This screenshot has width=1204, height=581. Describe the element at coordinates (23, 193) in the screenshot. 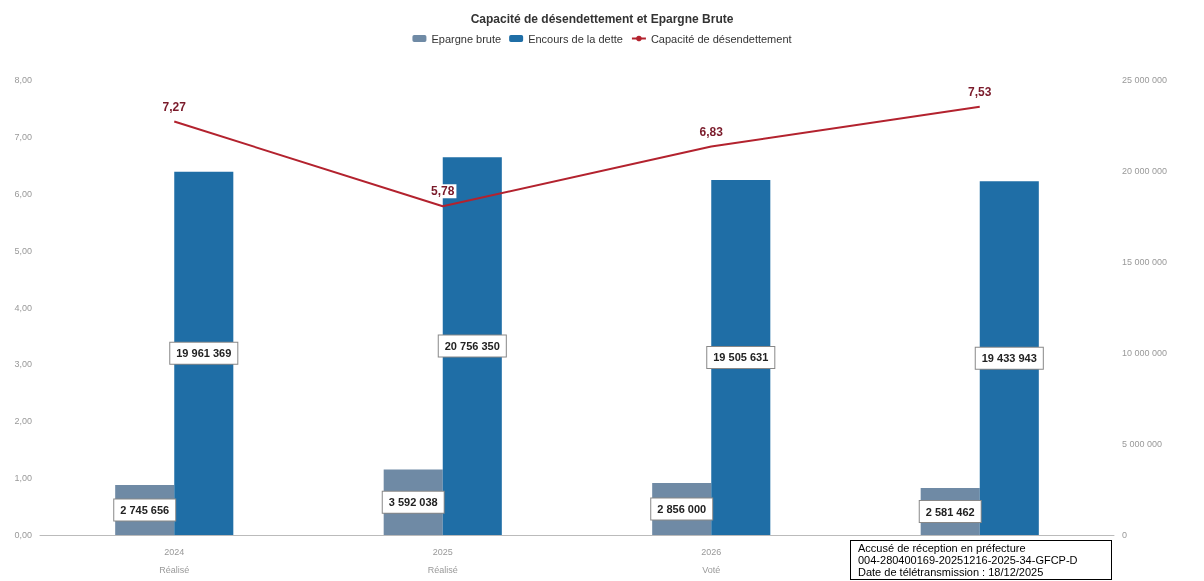

I see `y-tick-label: 6,00` at that location.